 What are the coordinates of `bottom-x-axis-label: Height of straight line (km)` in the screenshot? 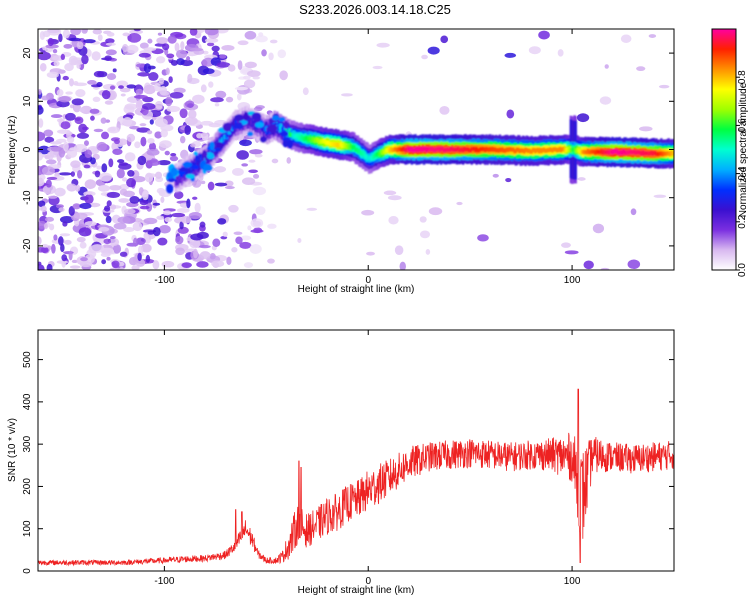 It's located at (356, 590).